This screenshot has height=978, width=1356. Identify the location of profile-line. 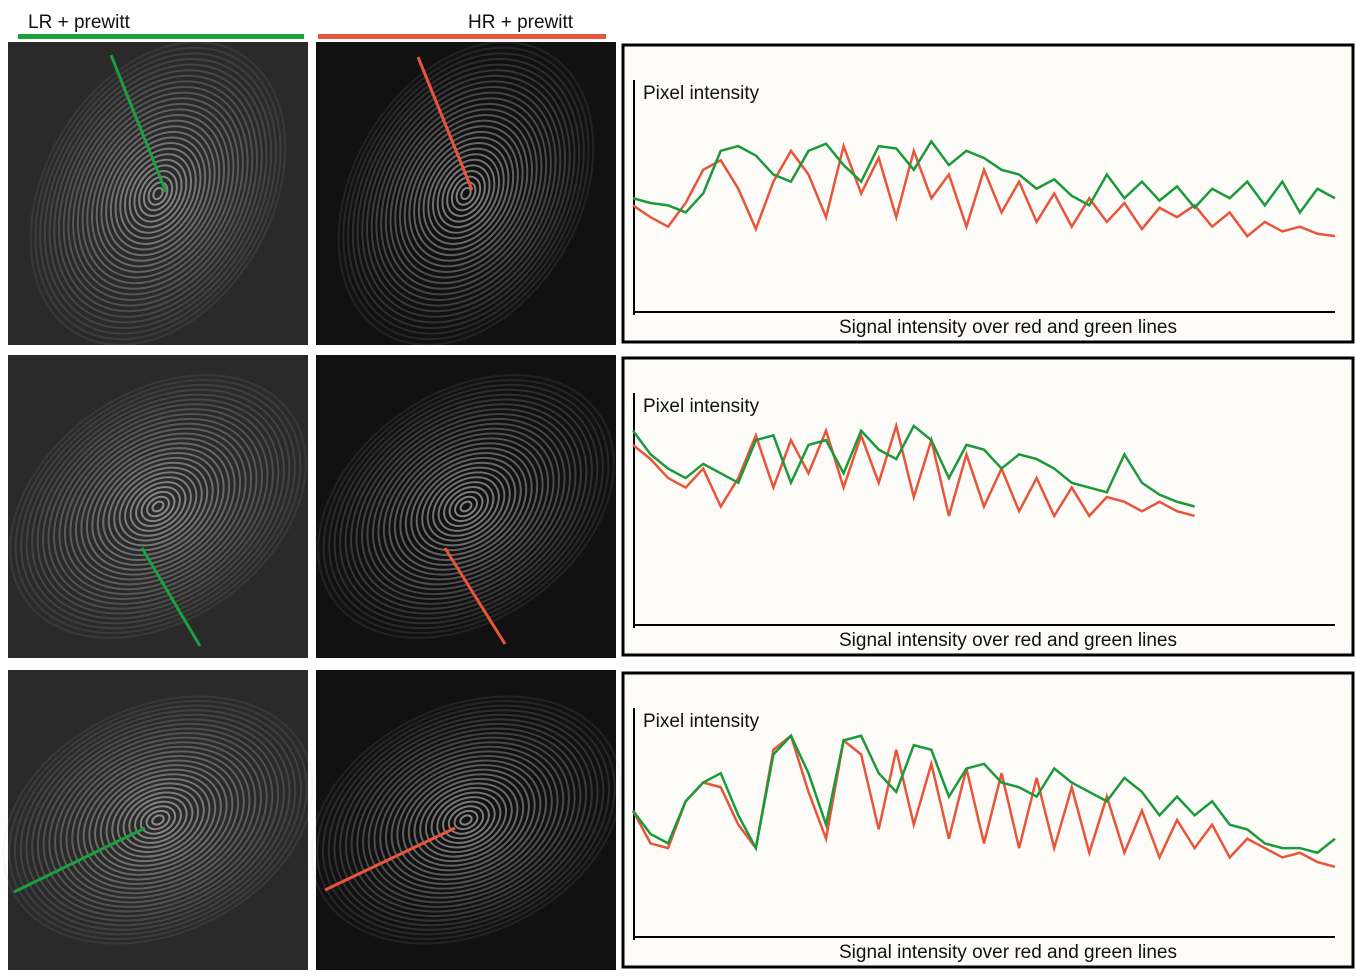
(390, 859).